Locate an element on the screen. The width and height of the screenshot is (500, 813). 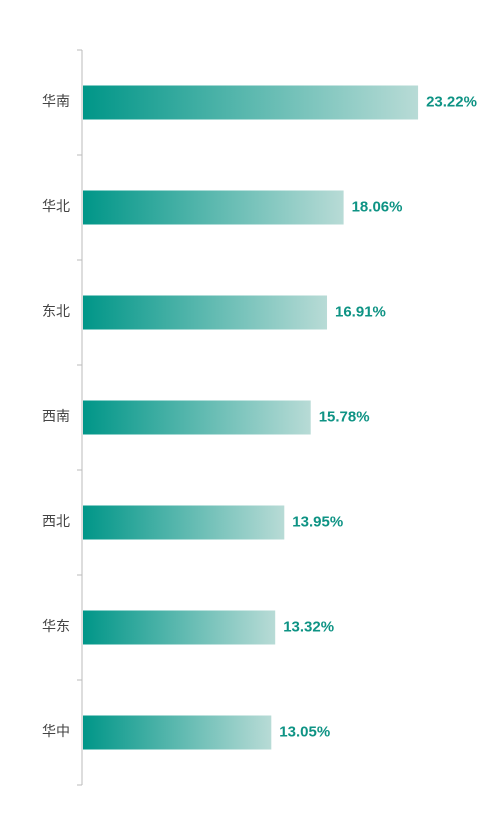
category-label: 华中 is located at coordinates (56, 731).